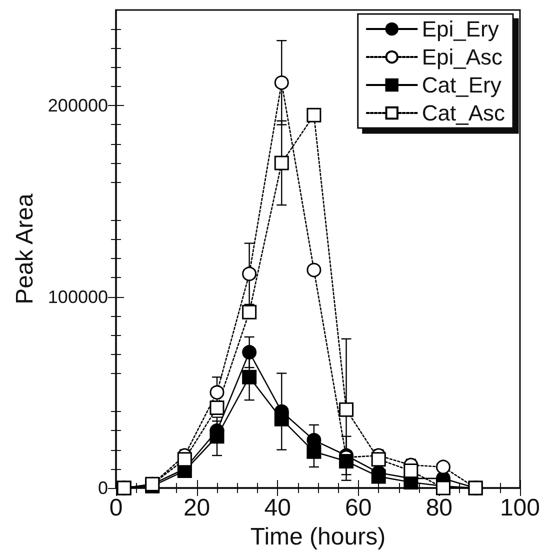  I want to click on y-tick-label: 0, so click(103, 488).